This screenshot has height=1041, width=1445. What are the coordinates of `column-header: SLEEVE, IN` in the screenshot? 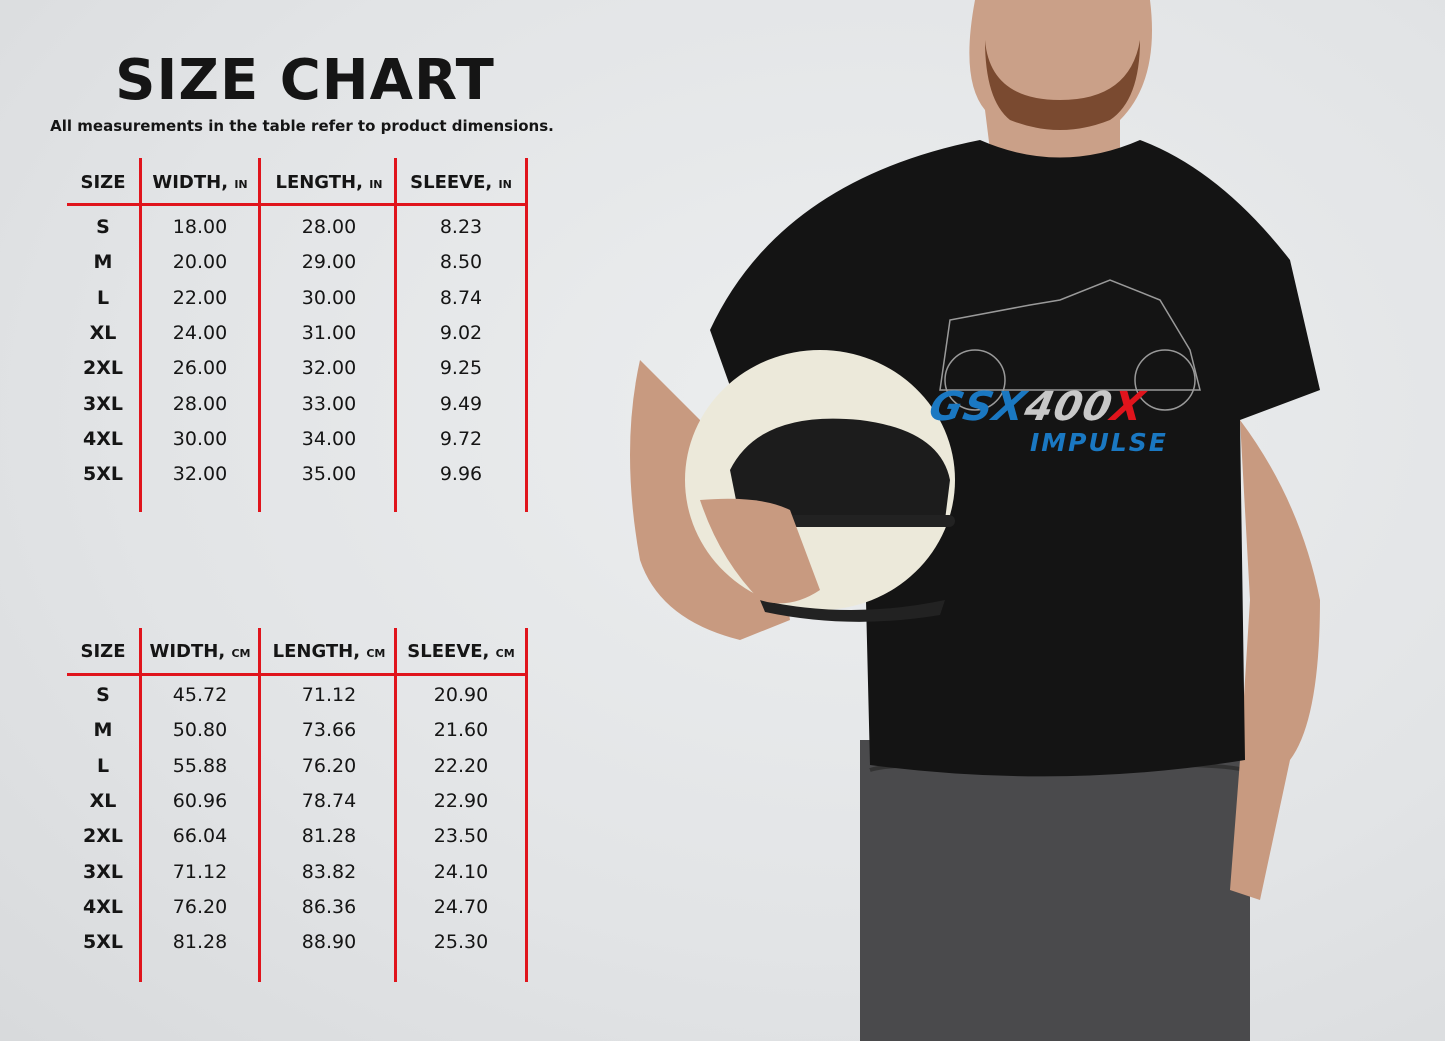 It's located at (461, 182).